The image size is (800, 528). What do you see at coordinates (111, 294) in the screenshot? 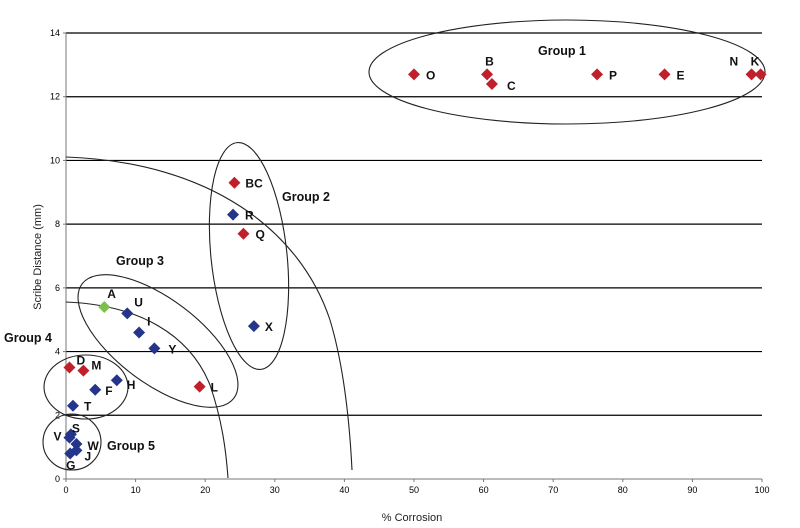
I see `point-label-a: A` at bounding box center [111, 294].